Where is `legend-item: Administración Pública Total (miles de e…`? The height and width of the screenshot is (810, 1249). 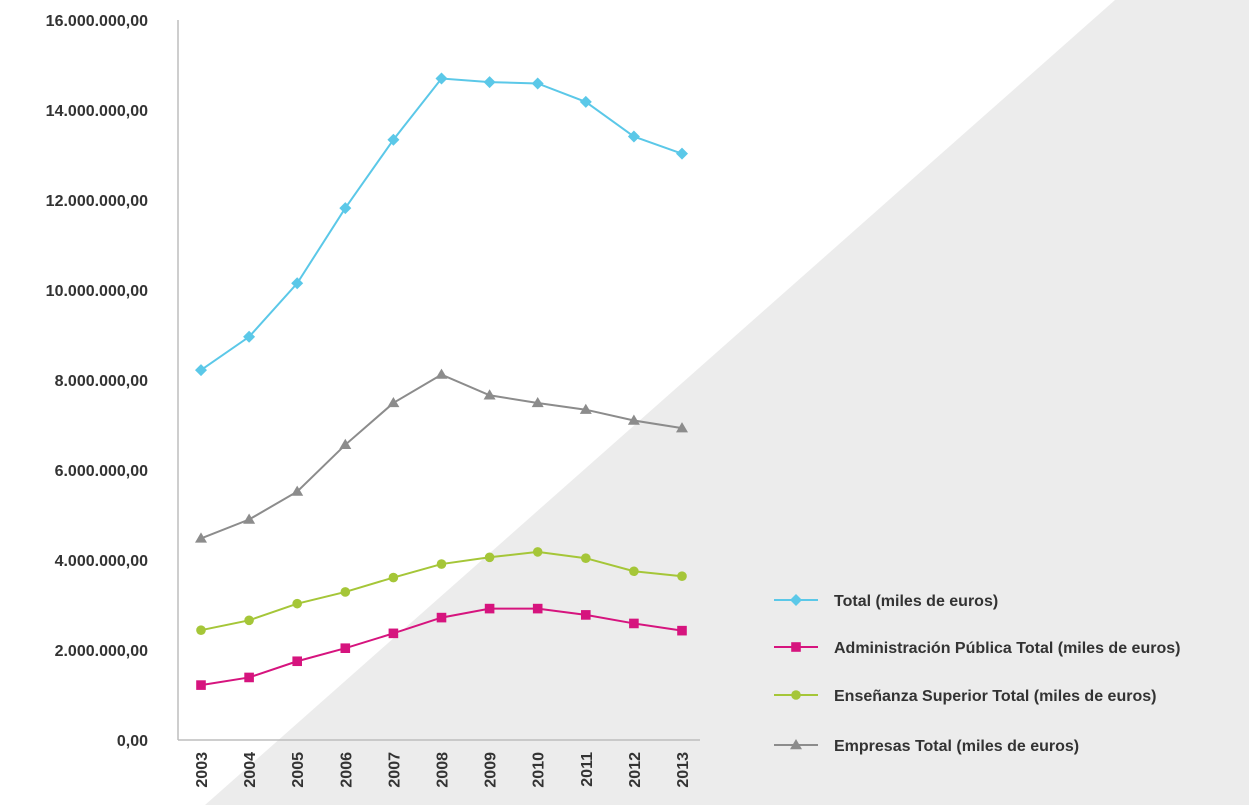
legend-item: Administración Pública Total (miles de e… is located at coordinates (977, 648).